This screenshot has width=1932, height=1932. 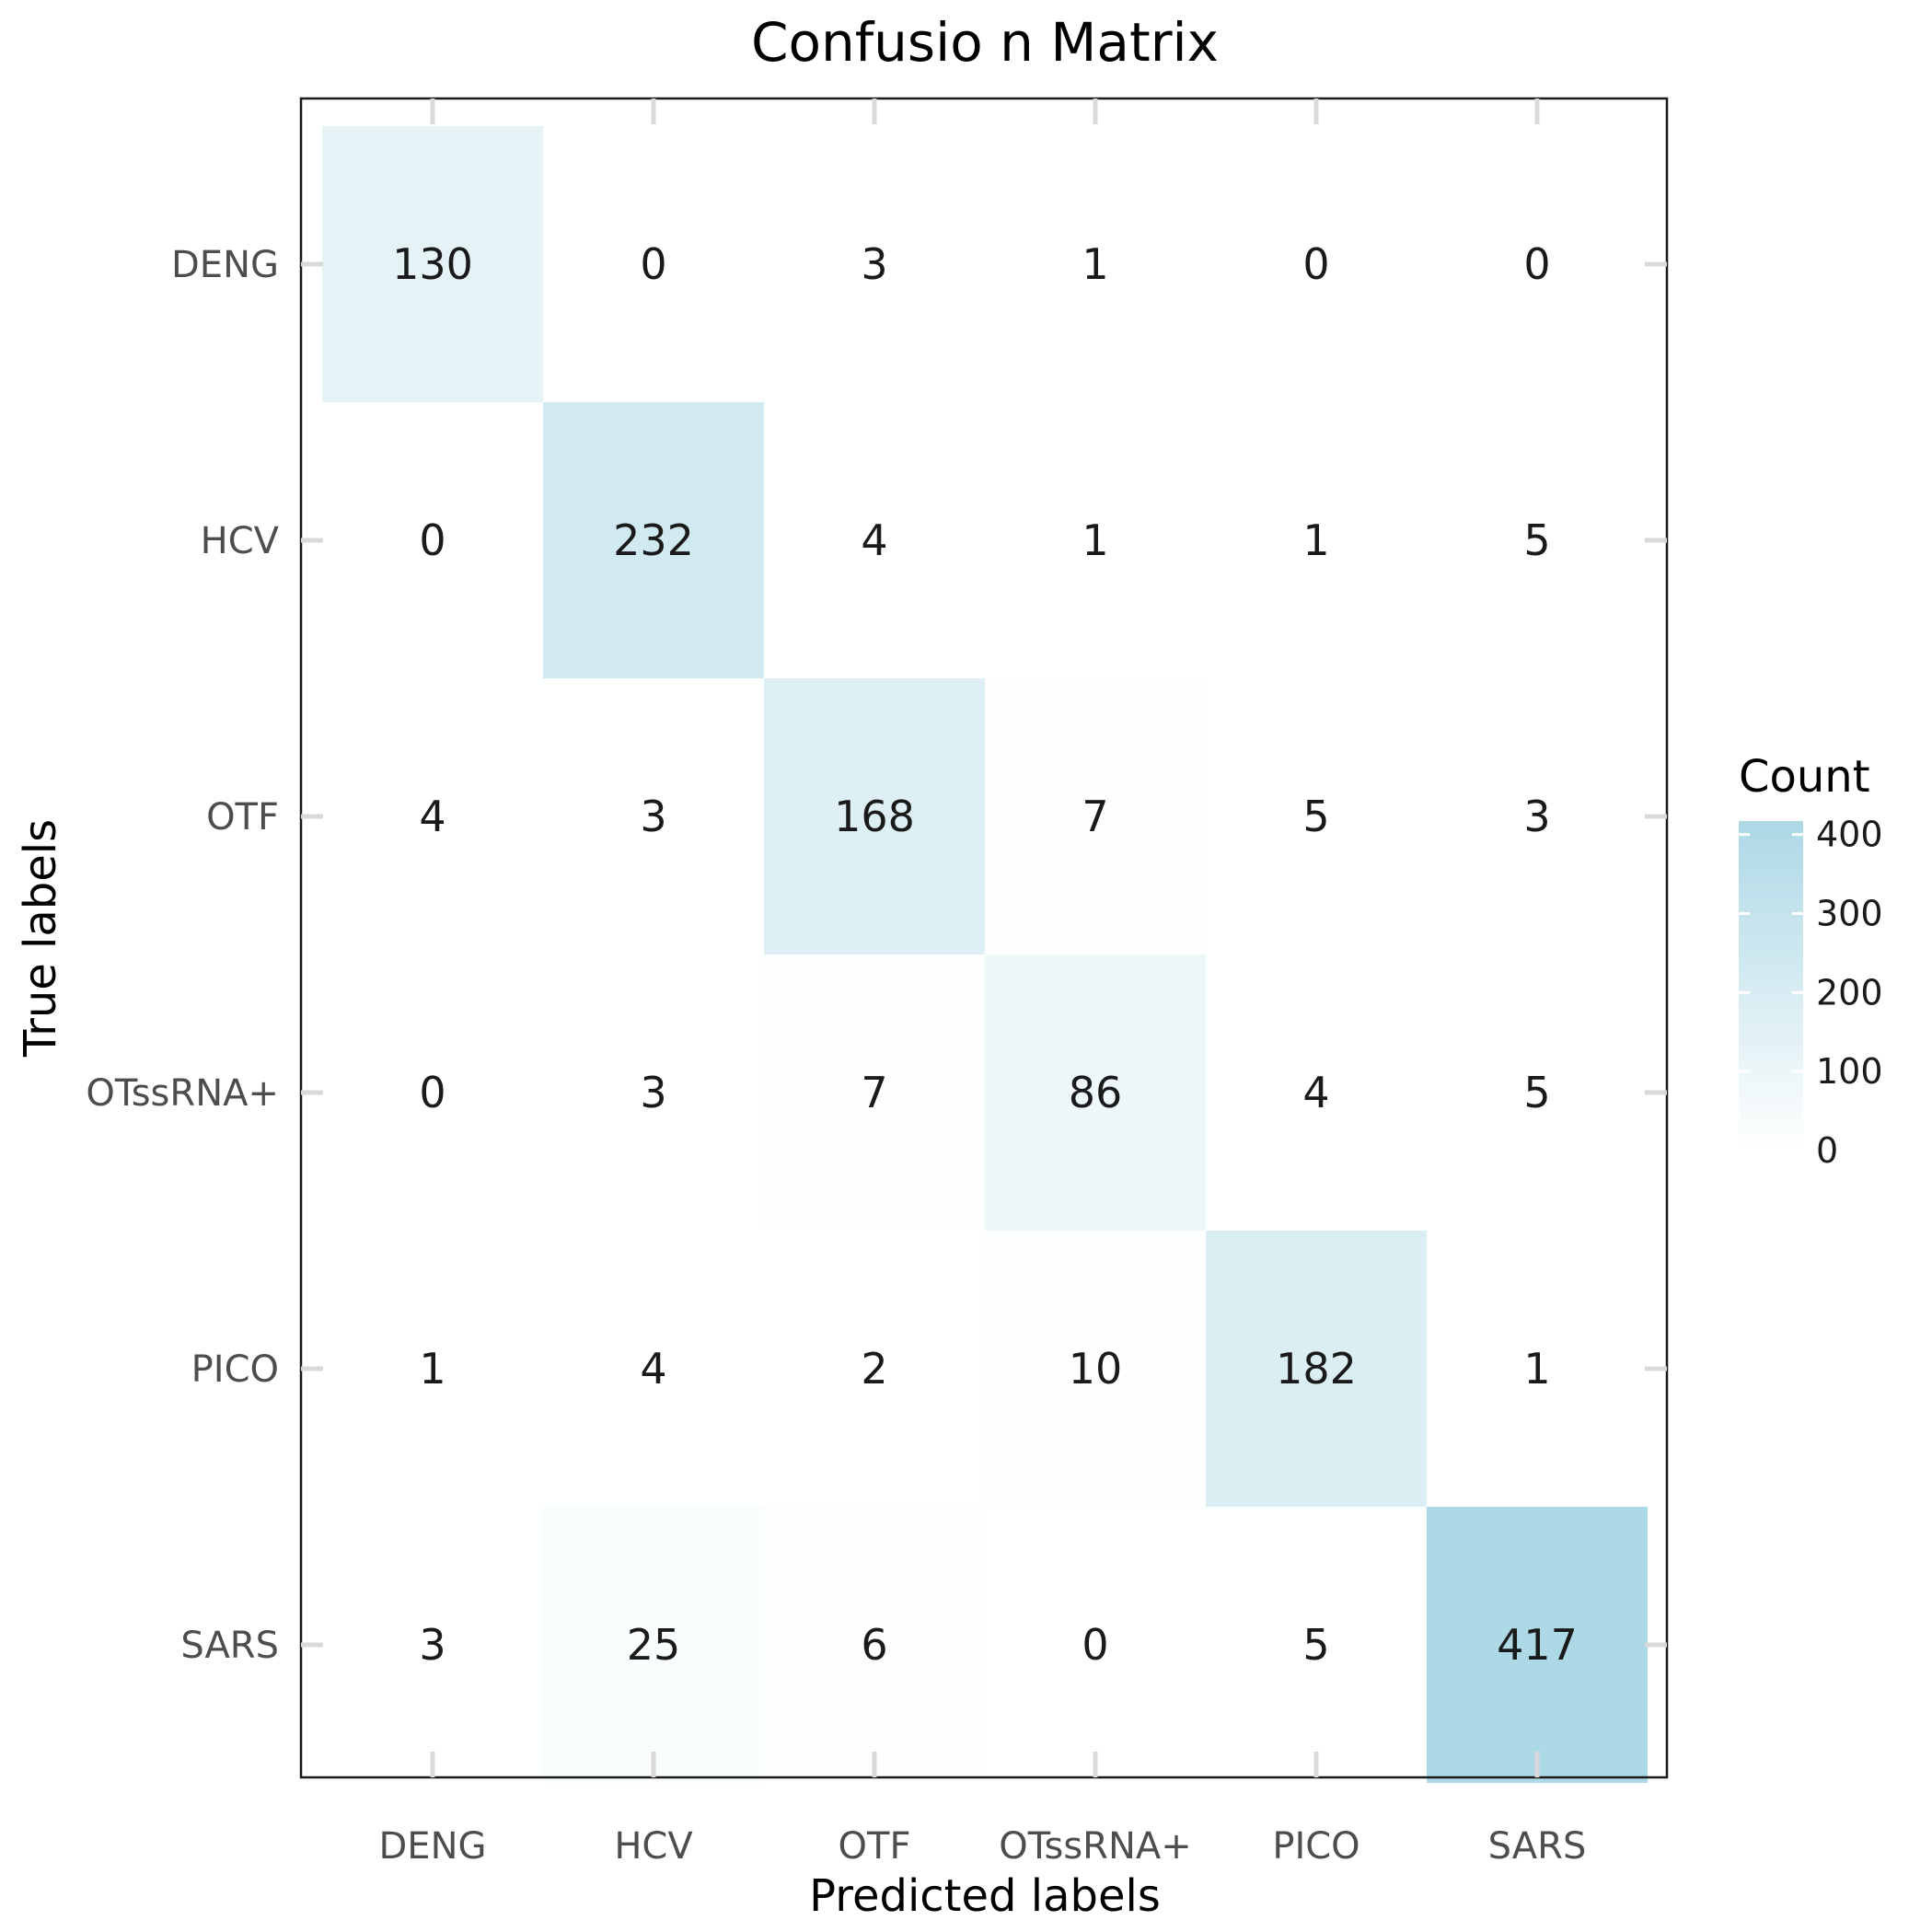 I want to click on x-tick-label: DENG, so click(x=433, y=1847).